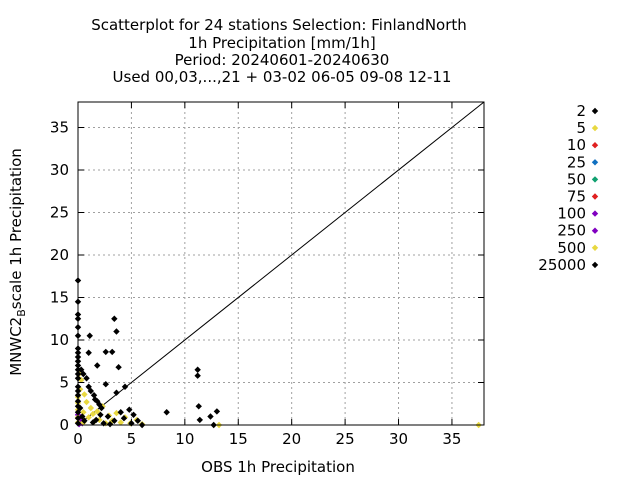  I want to click on x-axis-label: OBS 1h Precipitation, so click(278, 467).